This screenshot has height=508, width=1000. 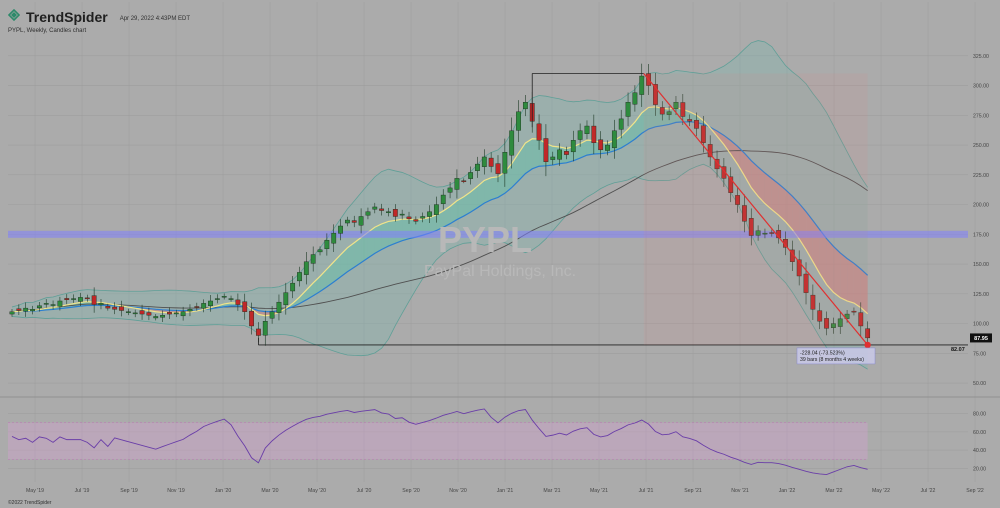 What do you see at coordinates (30, 503) in the screenshot?
I see `copyright: ©2022 TrendSpider` at bounding box center [30, 503].